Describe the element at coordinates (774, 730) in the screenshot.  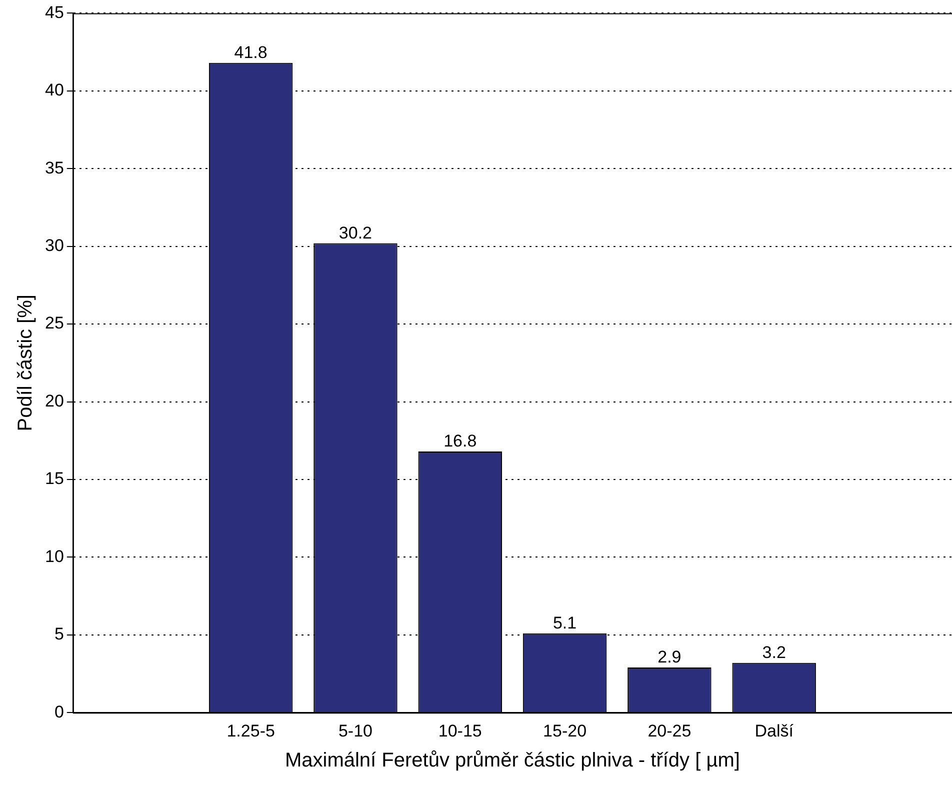
I see `x-tick-label: Další` at that location.